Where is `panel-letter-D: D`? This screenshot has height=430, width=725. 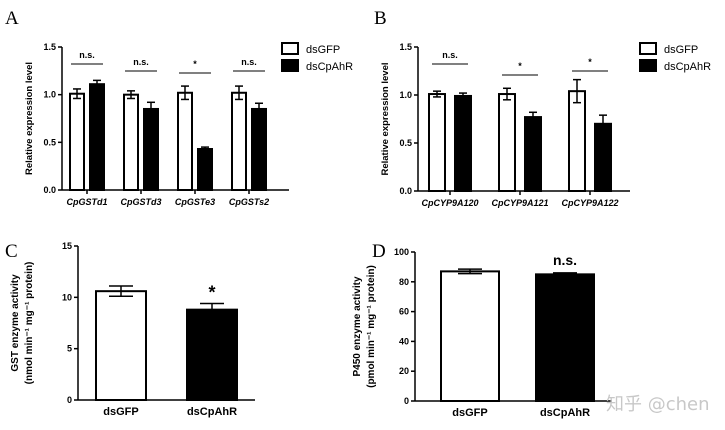
panel-letter-D: D is located at coordinates (379, 251).